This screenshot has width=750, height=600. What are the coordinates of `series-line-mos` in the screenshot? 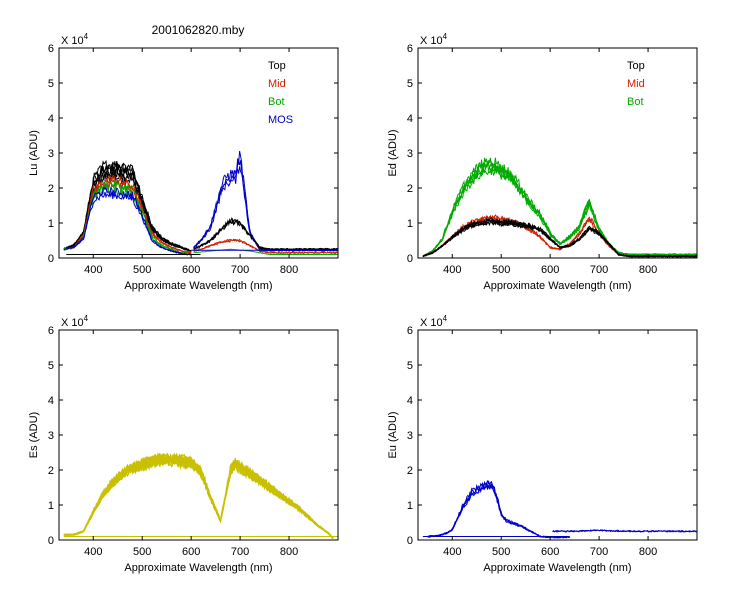 It's located at (127, 221).